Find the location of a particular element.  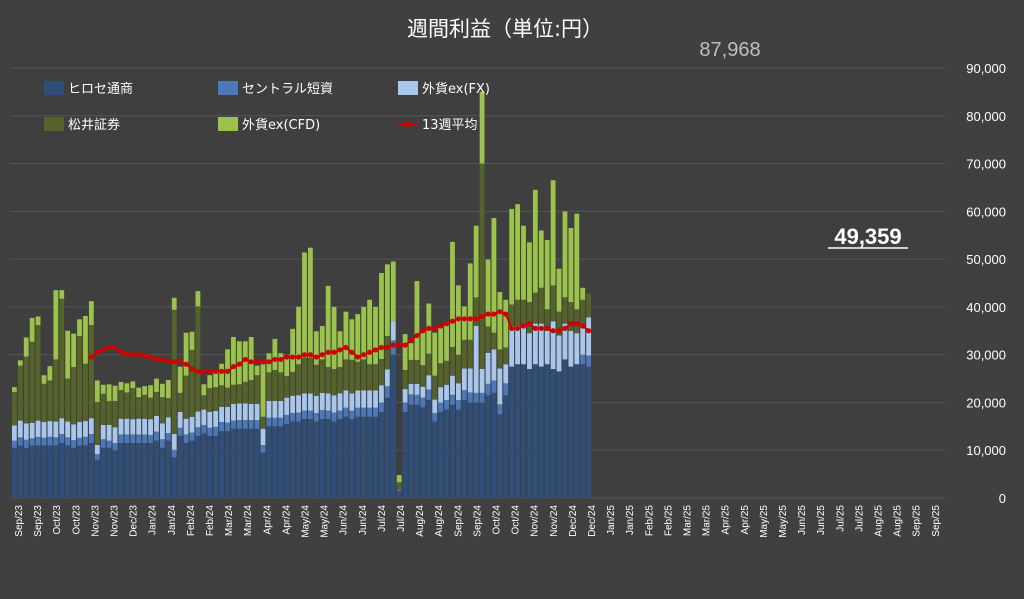

x-tick-label: Oct/24 is located at coordinates (497, 520).